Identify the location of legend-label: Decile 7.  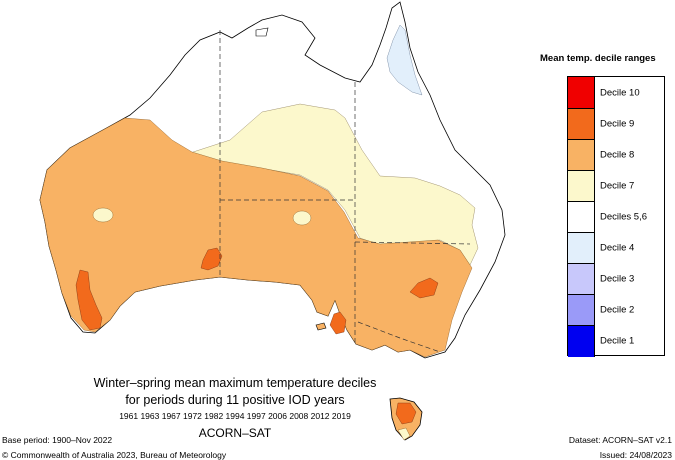
(617, 185).